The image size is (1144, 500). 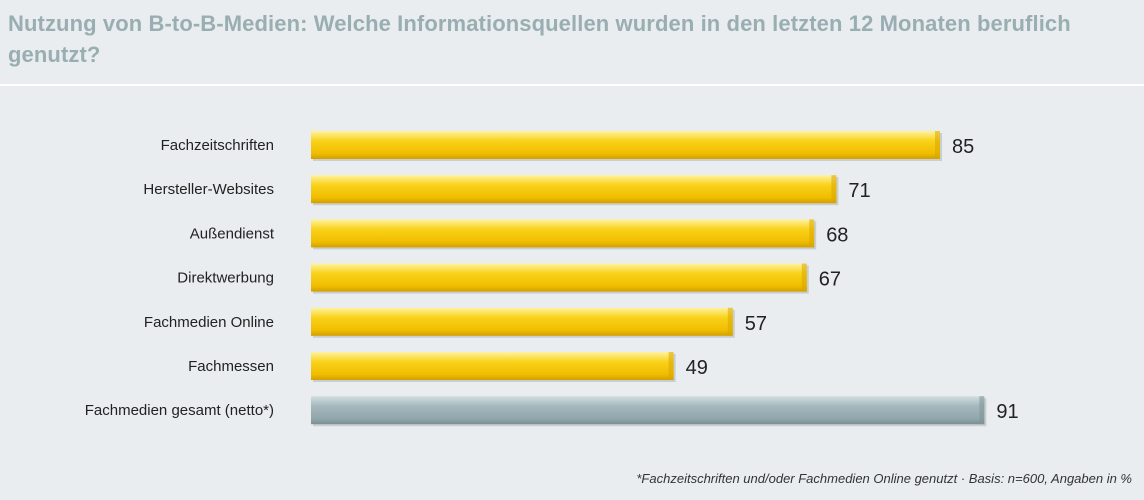 What do you see at coordinates (492, 366) in the screenshot?
I see `bar-fachmessen` at bounding box center [492, 366].